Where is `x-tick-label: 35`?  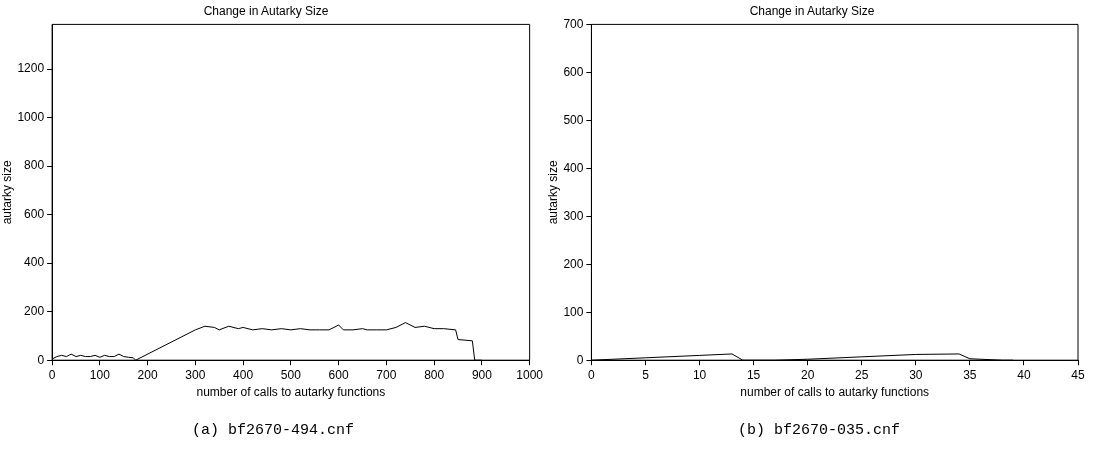
x-tick-label: 35 is located at coordinates (970, 374).